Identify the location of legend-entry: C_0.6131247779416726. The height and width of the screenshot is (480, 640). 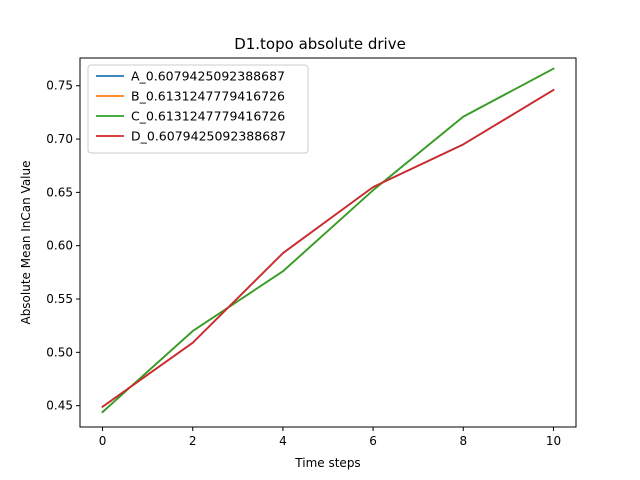
(208, 116).